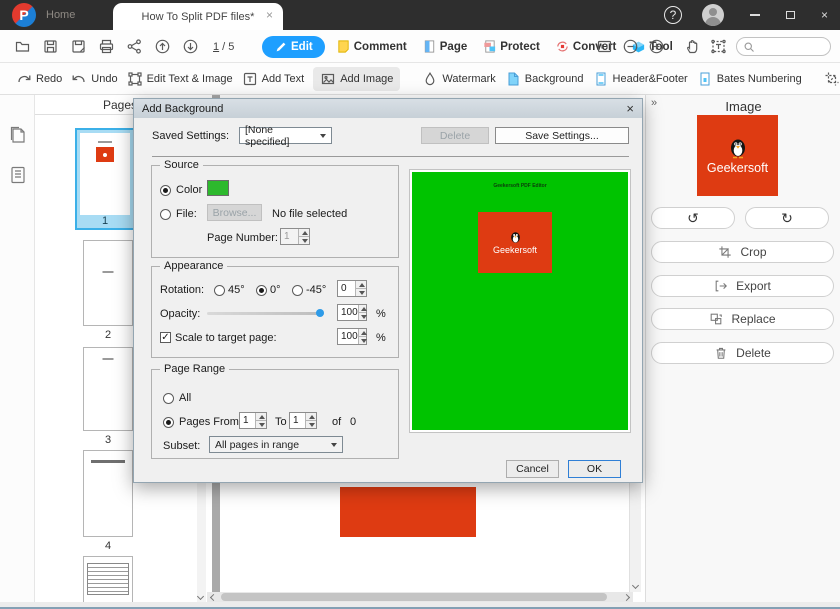  I want to click on rotation-value: 0, so click(344, 288).